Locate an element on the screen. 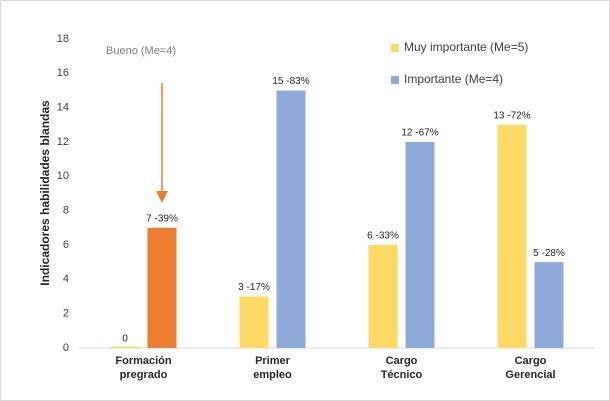 The width and height of the screenshot is (610, 401). value-label: 0 is located at coordinates (125, 339).